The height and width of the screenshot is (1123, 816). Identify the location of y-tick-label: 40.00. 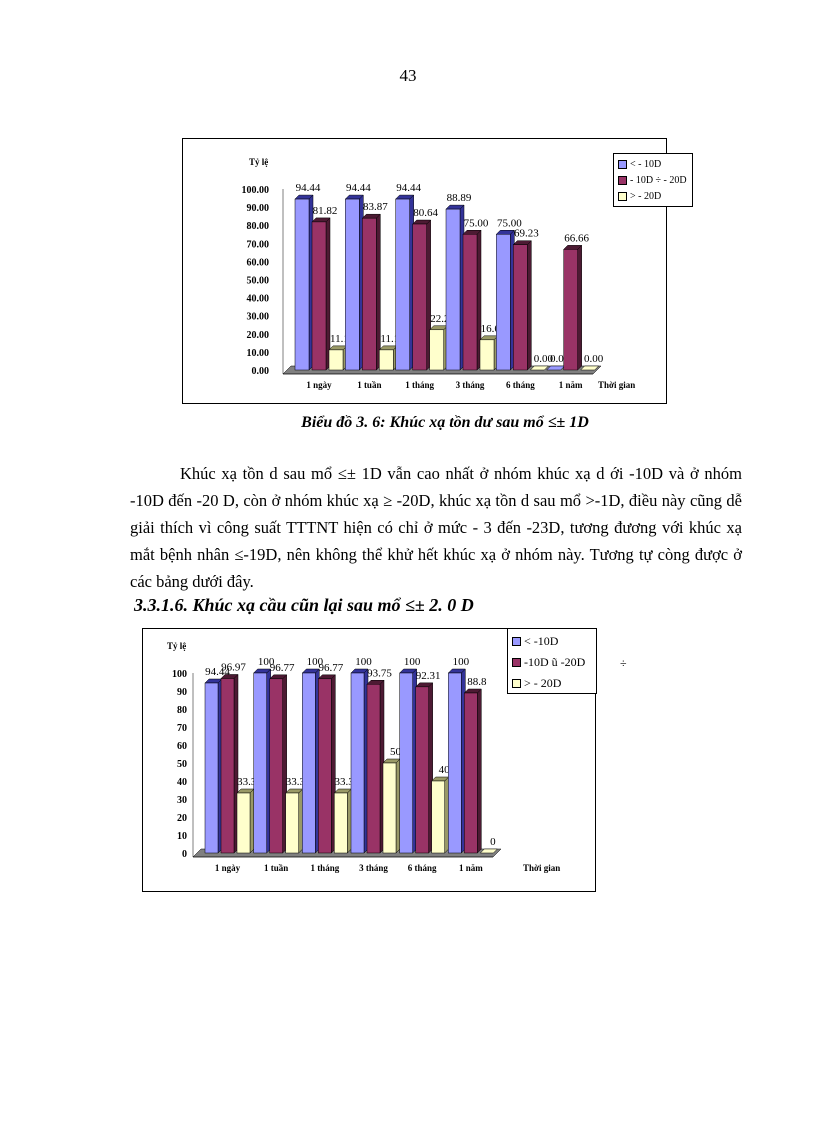
(258, 299).